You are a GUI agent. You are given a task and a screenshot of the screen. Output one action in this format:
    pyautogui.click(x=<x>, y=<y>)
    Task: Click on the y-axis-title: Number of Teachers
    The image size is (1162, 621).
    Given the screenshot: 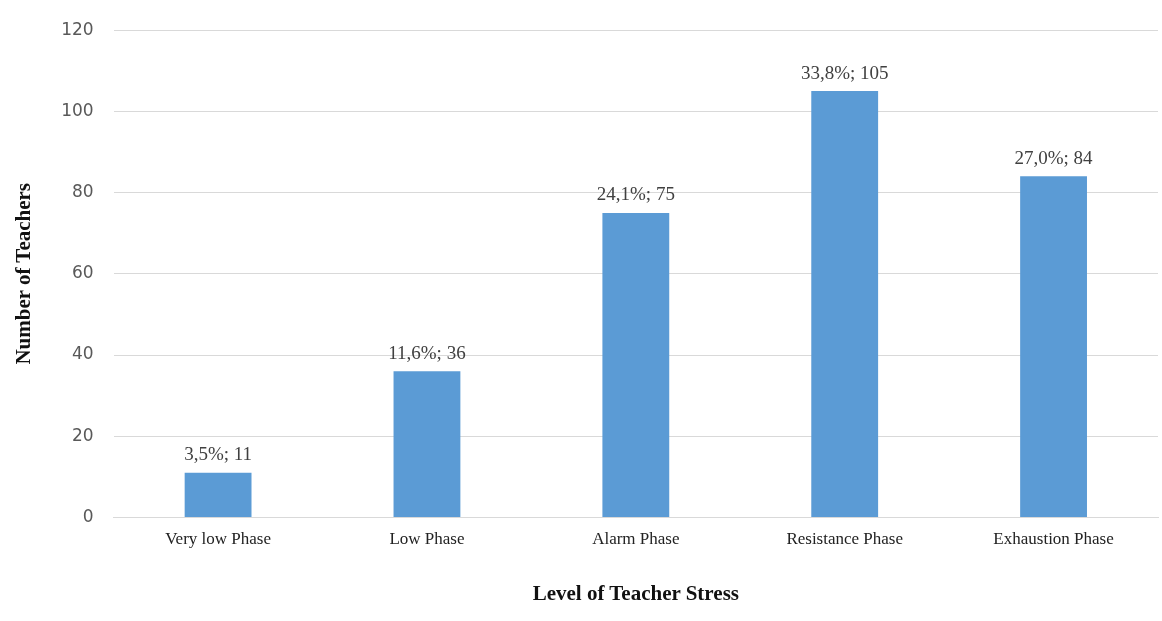 What is the action you would take?
    pyautogui.click(x=23, y=274)
    